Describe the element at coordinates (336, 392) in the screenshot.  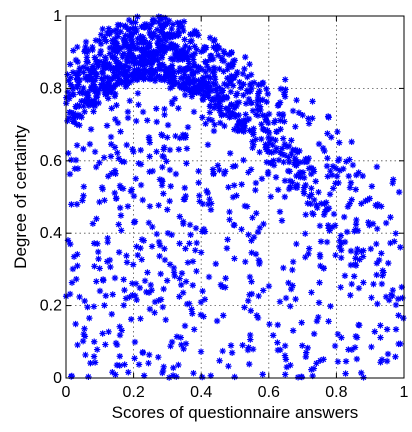
I see `x-tick-label: 0.8` at that location.